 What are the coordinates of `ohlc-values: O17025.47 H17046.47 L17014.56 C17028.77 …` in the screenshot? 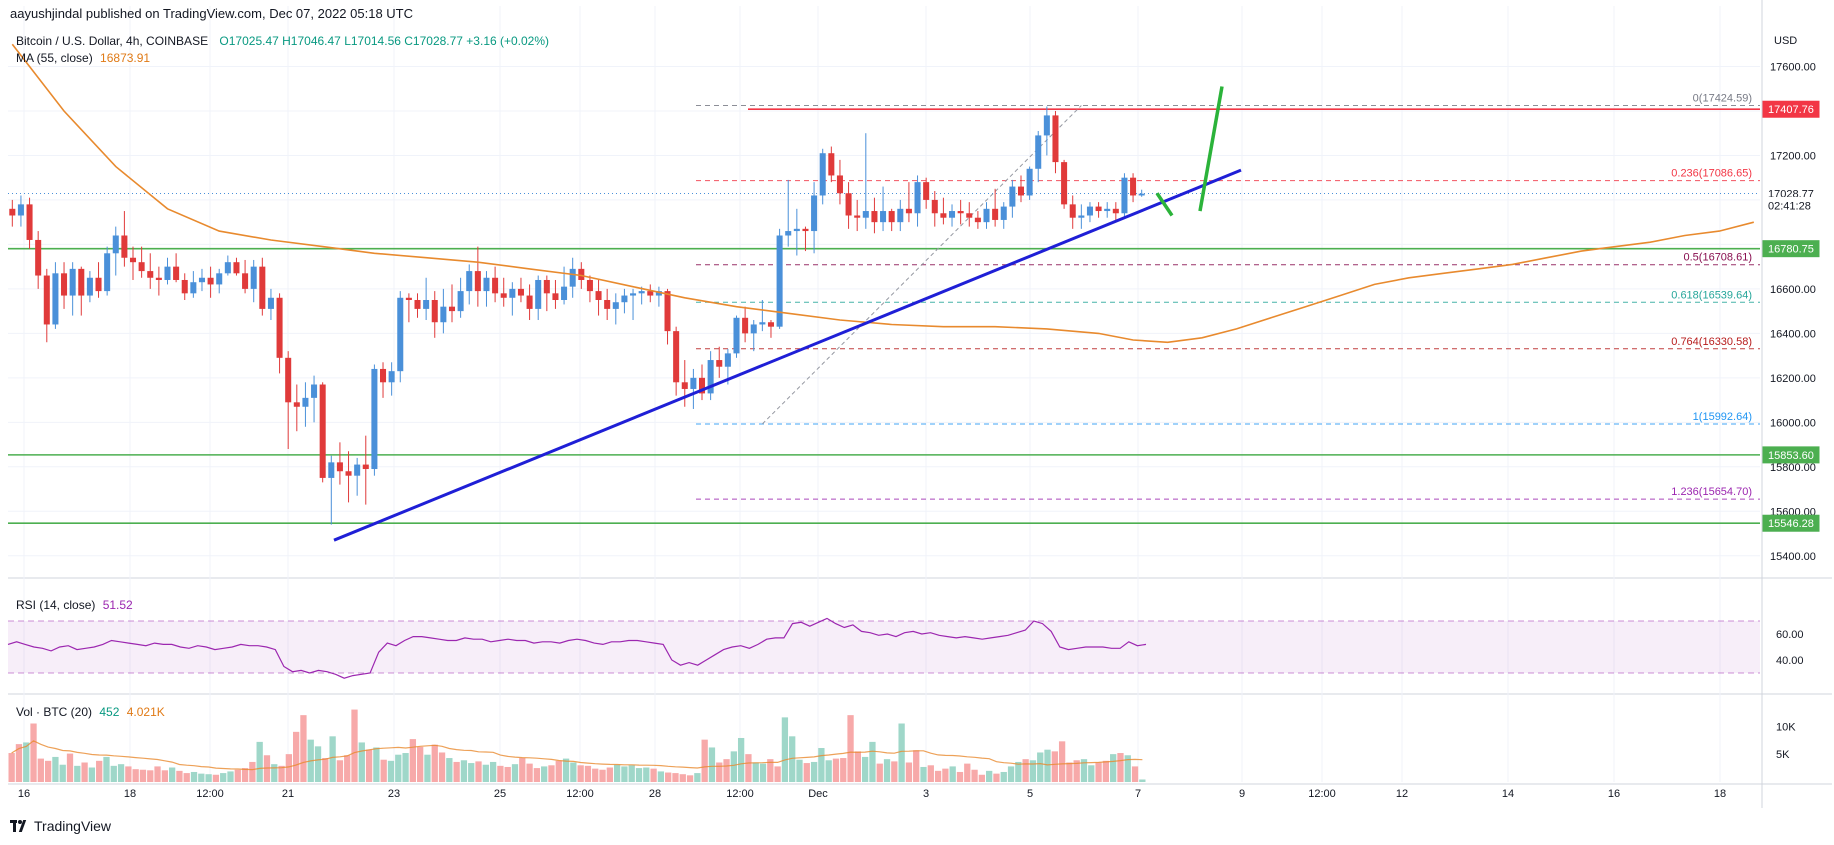 It's located at (384, 41).